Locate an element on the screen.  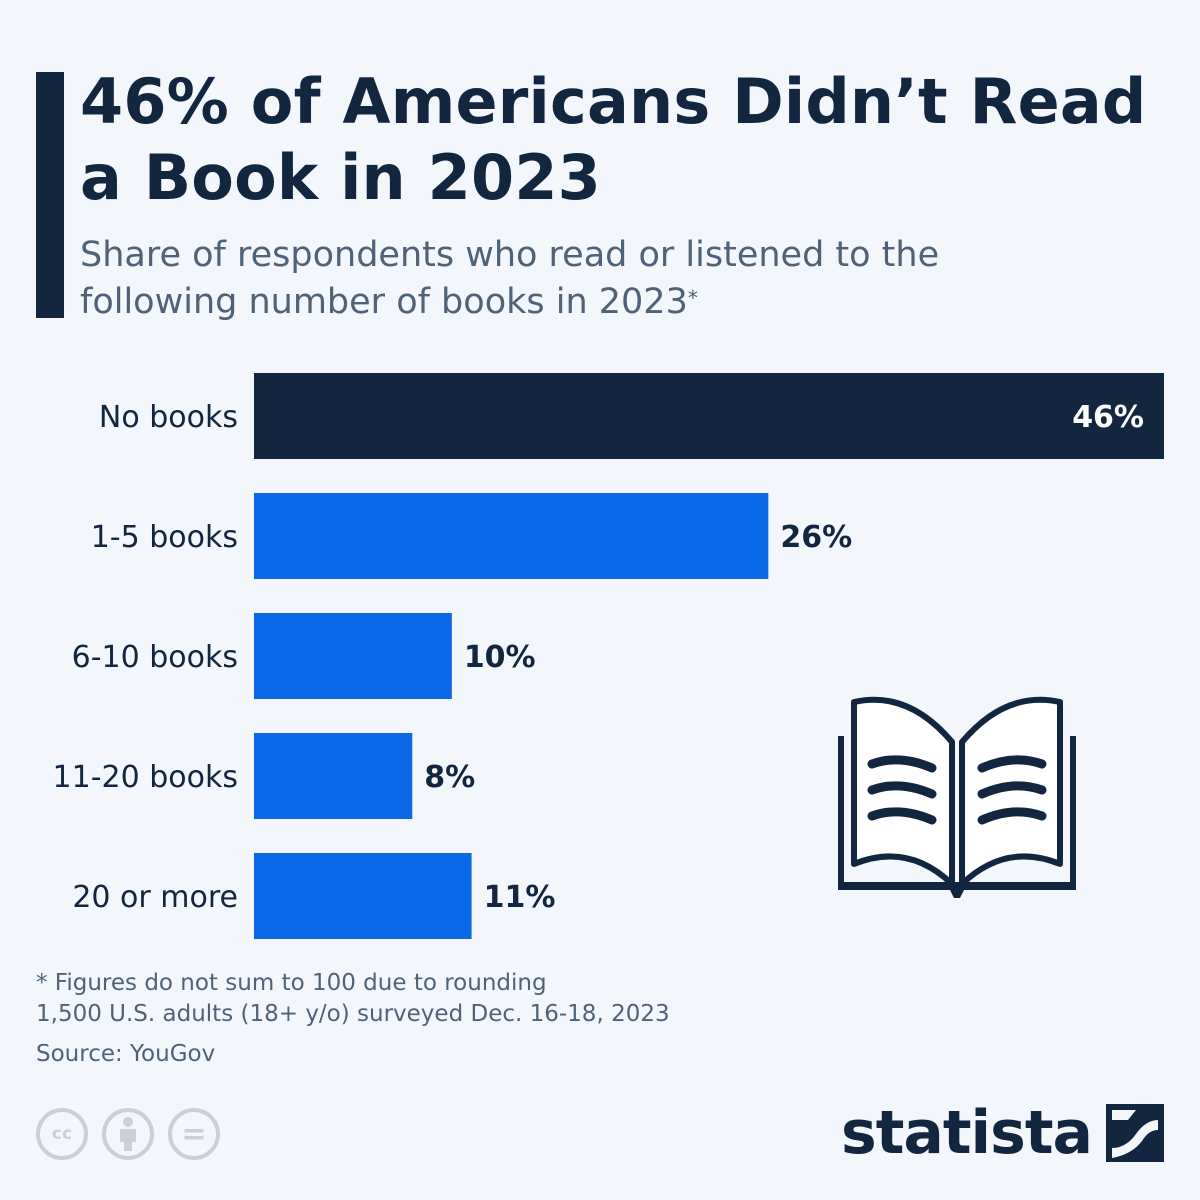
open-book-icon is located at coordinates (957, 797).